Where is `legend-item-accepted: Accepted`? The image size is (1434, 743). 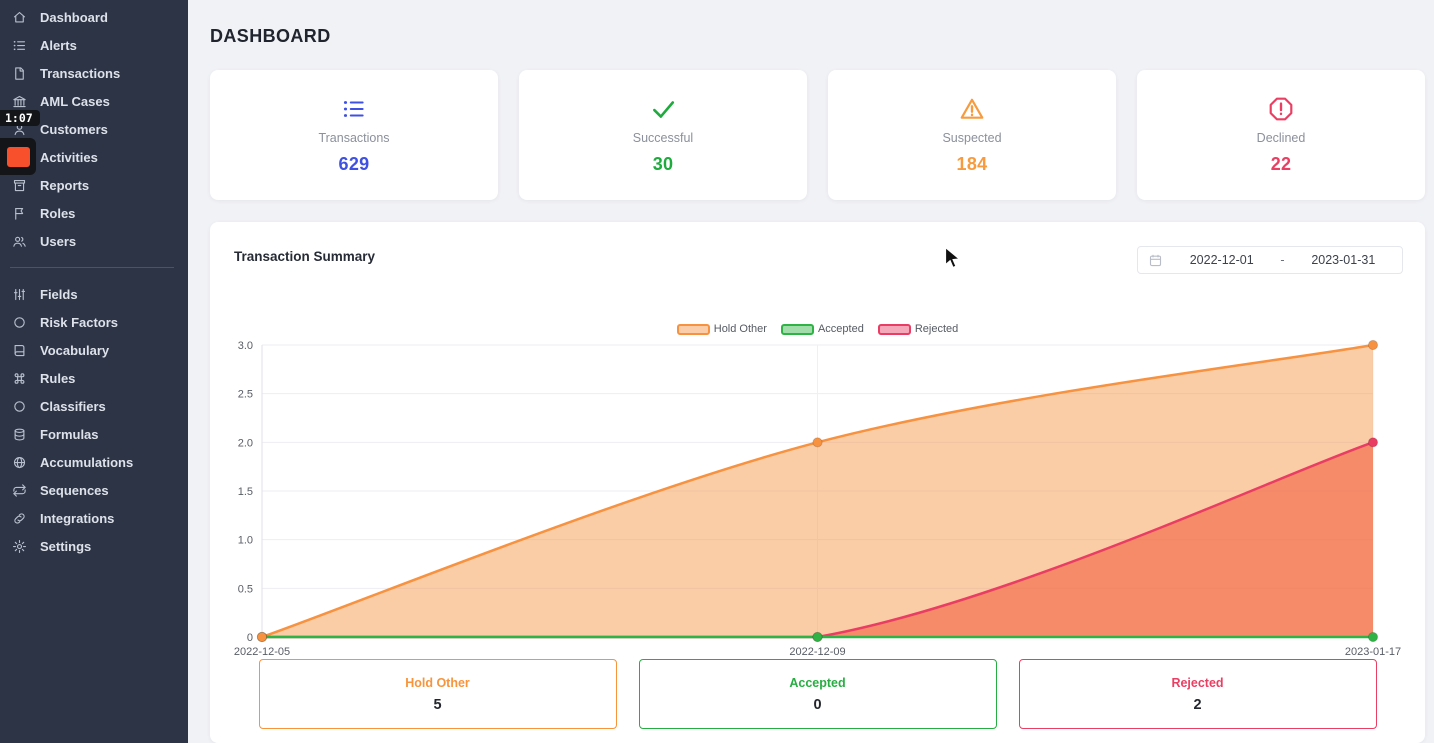 legend-item-accepted: Accepted is located at coordinates (822, 329).